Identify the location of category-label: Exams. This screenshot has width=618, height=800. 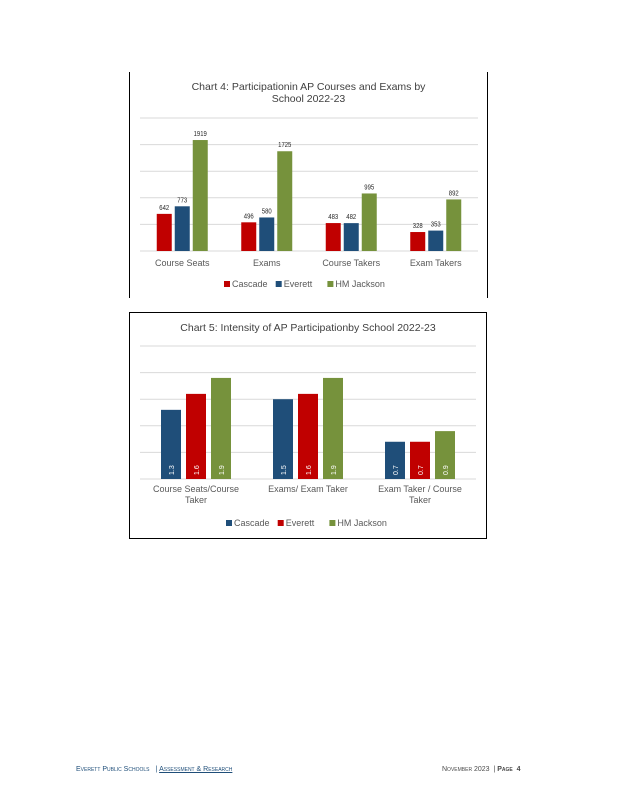
(267, 263).